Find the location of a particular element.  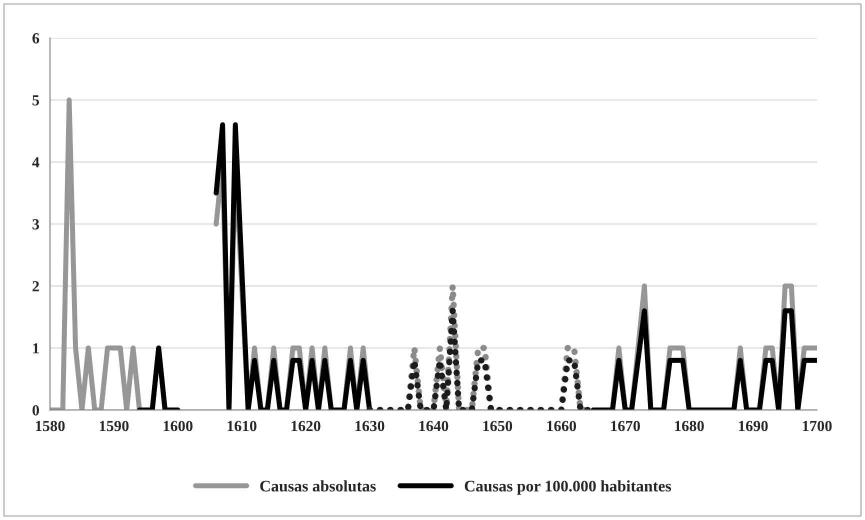

x-tick-label: 1600 is located at coordinates (178, 426).